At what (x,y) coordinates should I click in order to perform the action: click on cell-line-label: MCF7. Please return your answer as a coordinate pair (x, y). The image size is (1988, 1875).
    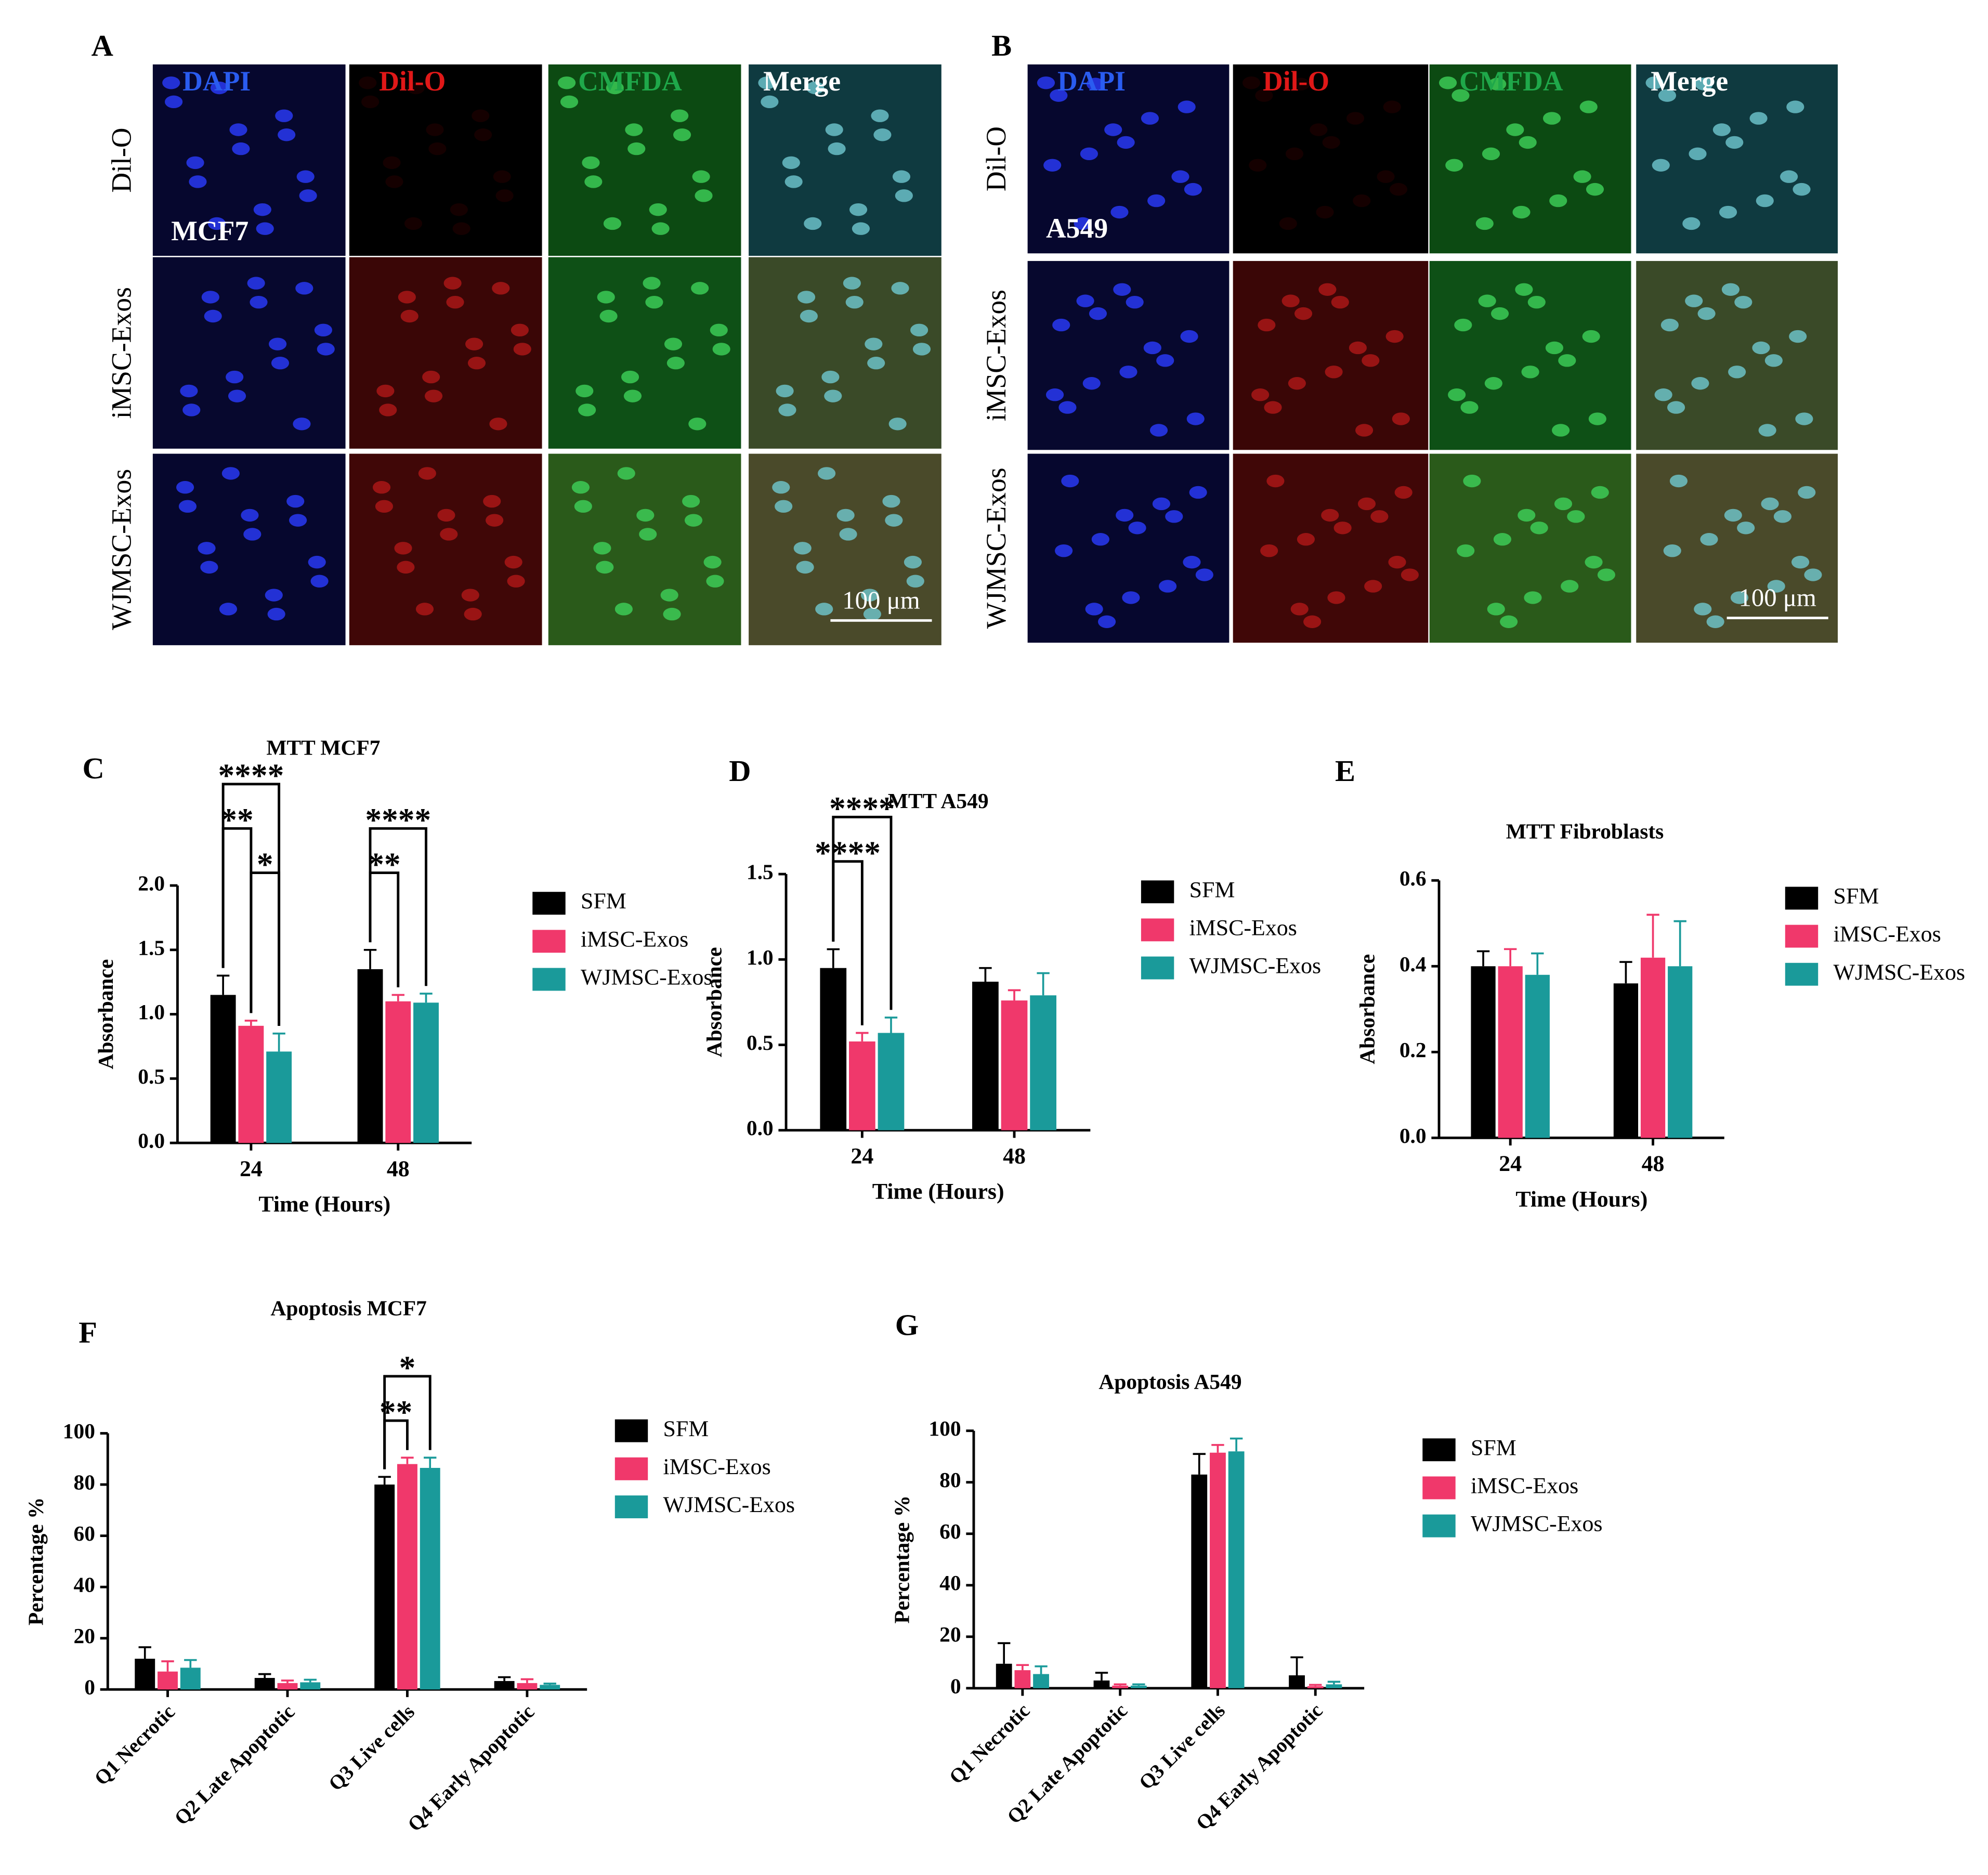
    Looking at the image, I should click on (209, 230).